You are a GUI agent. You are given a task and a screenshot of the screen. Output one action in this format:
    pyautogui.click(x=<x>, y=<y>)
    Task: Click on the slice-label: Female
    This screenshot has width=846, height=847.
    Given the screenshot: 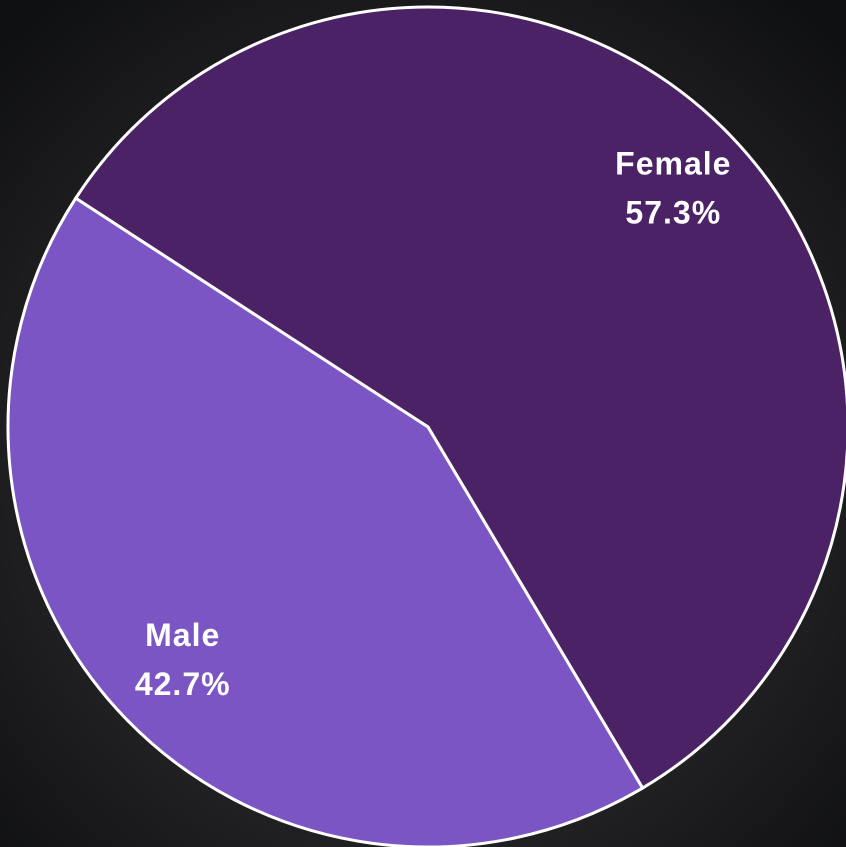 What is the action you would take?
    pyautogui.click(x=673, y=164)
    